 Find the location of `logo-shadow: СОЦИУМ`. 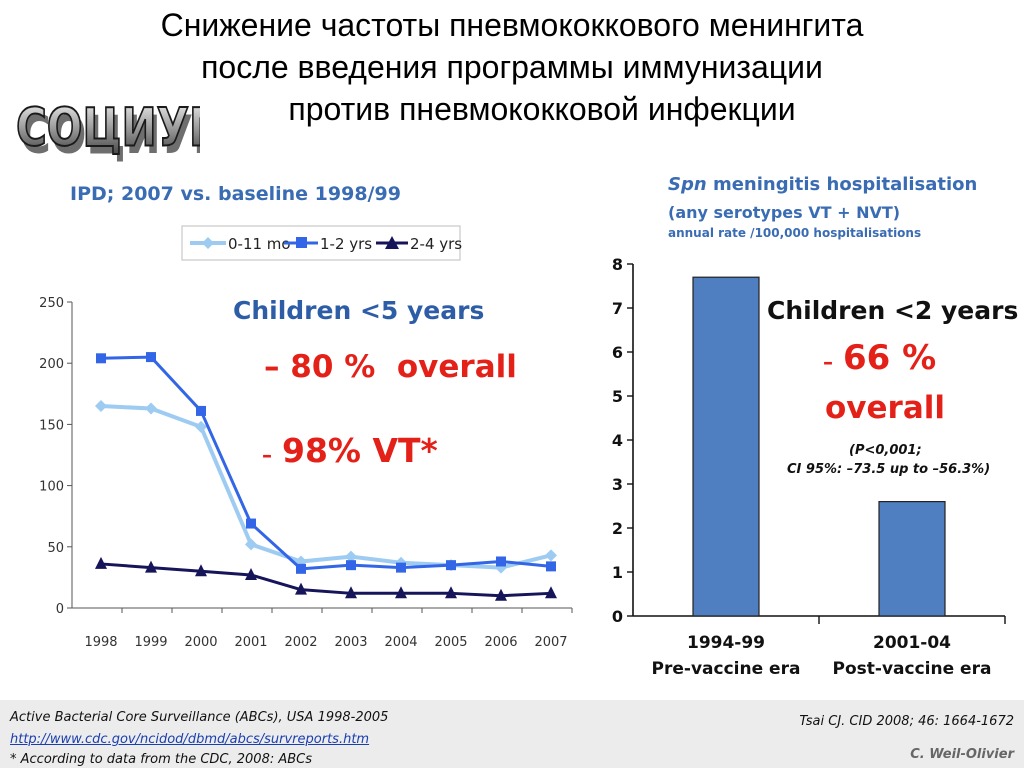

logo-shadow: СОЦИУМ is located at coordinates (110, 135).